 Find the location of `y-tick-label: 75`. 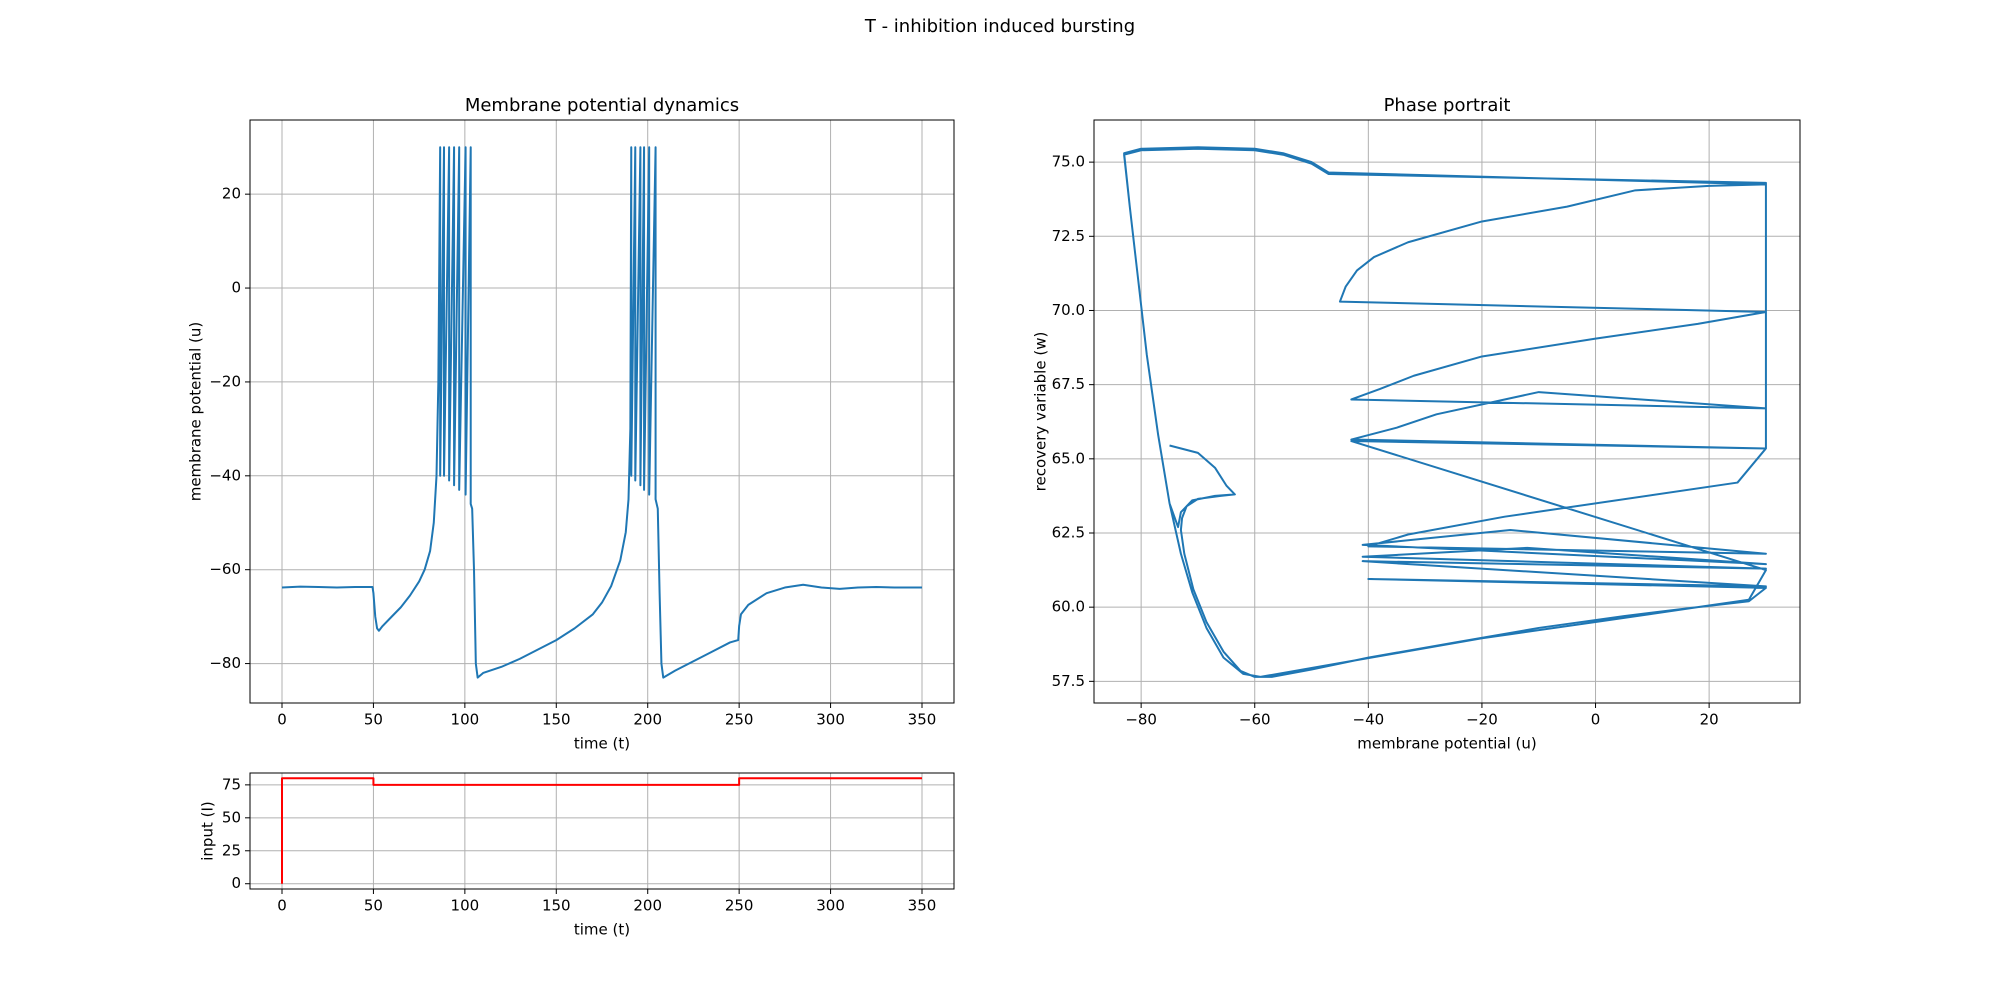

y-tick-label: 75 is located at coordinates (231, 784).